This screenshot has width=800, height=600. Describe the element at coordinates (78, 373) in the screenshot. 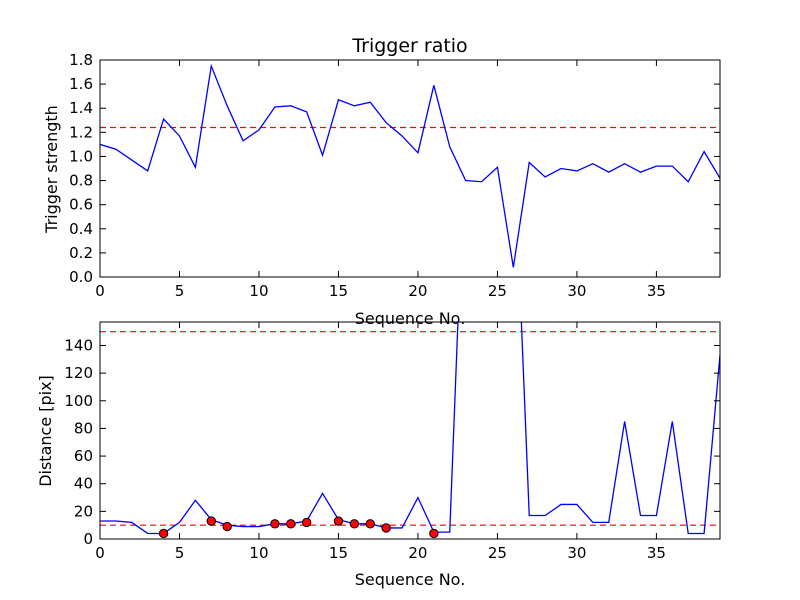

I see `y-tick-label: 120` at that location.